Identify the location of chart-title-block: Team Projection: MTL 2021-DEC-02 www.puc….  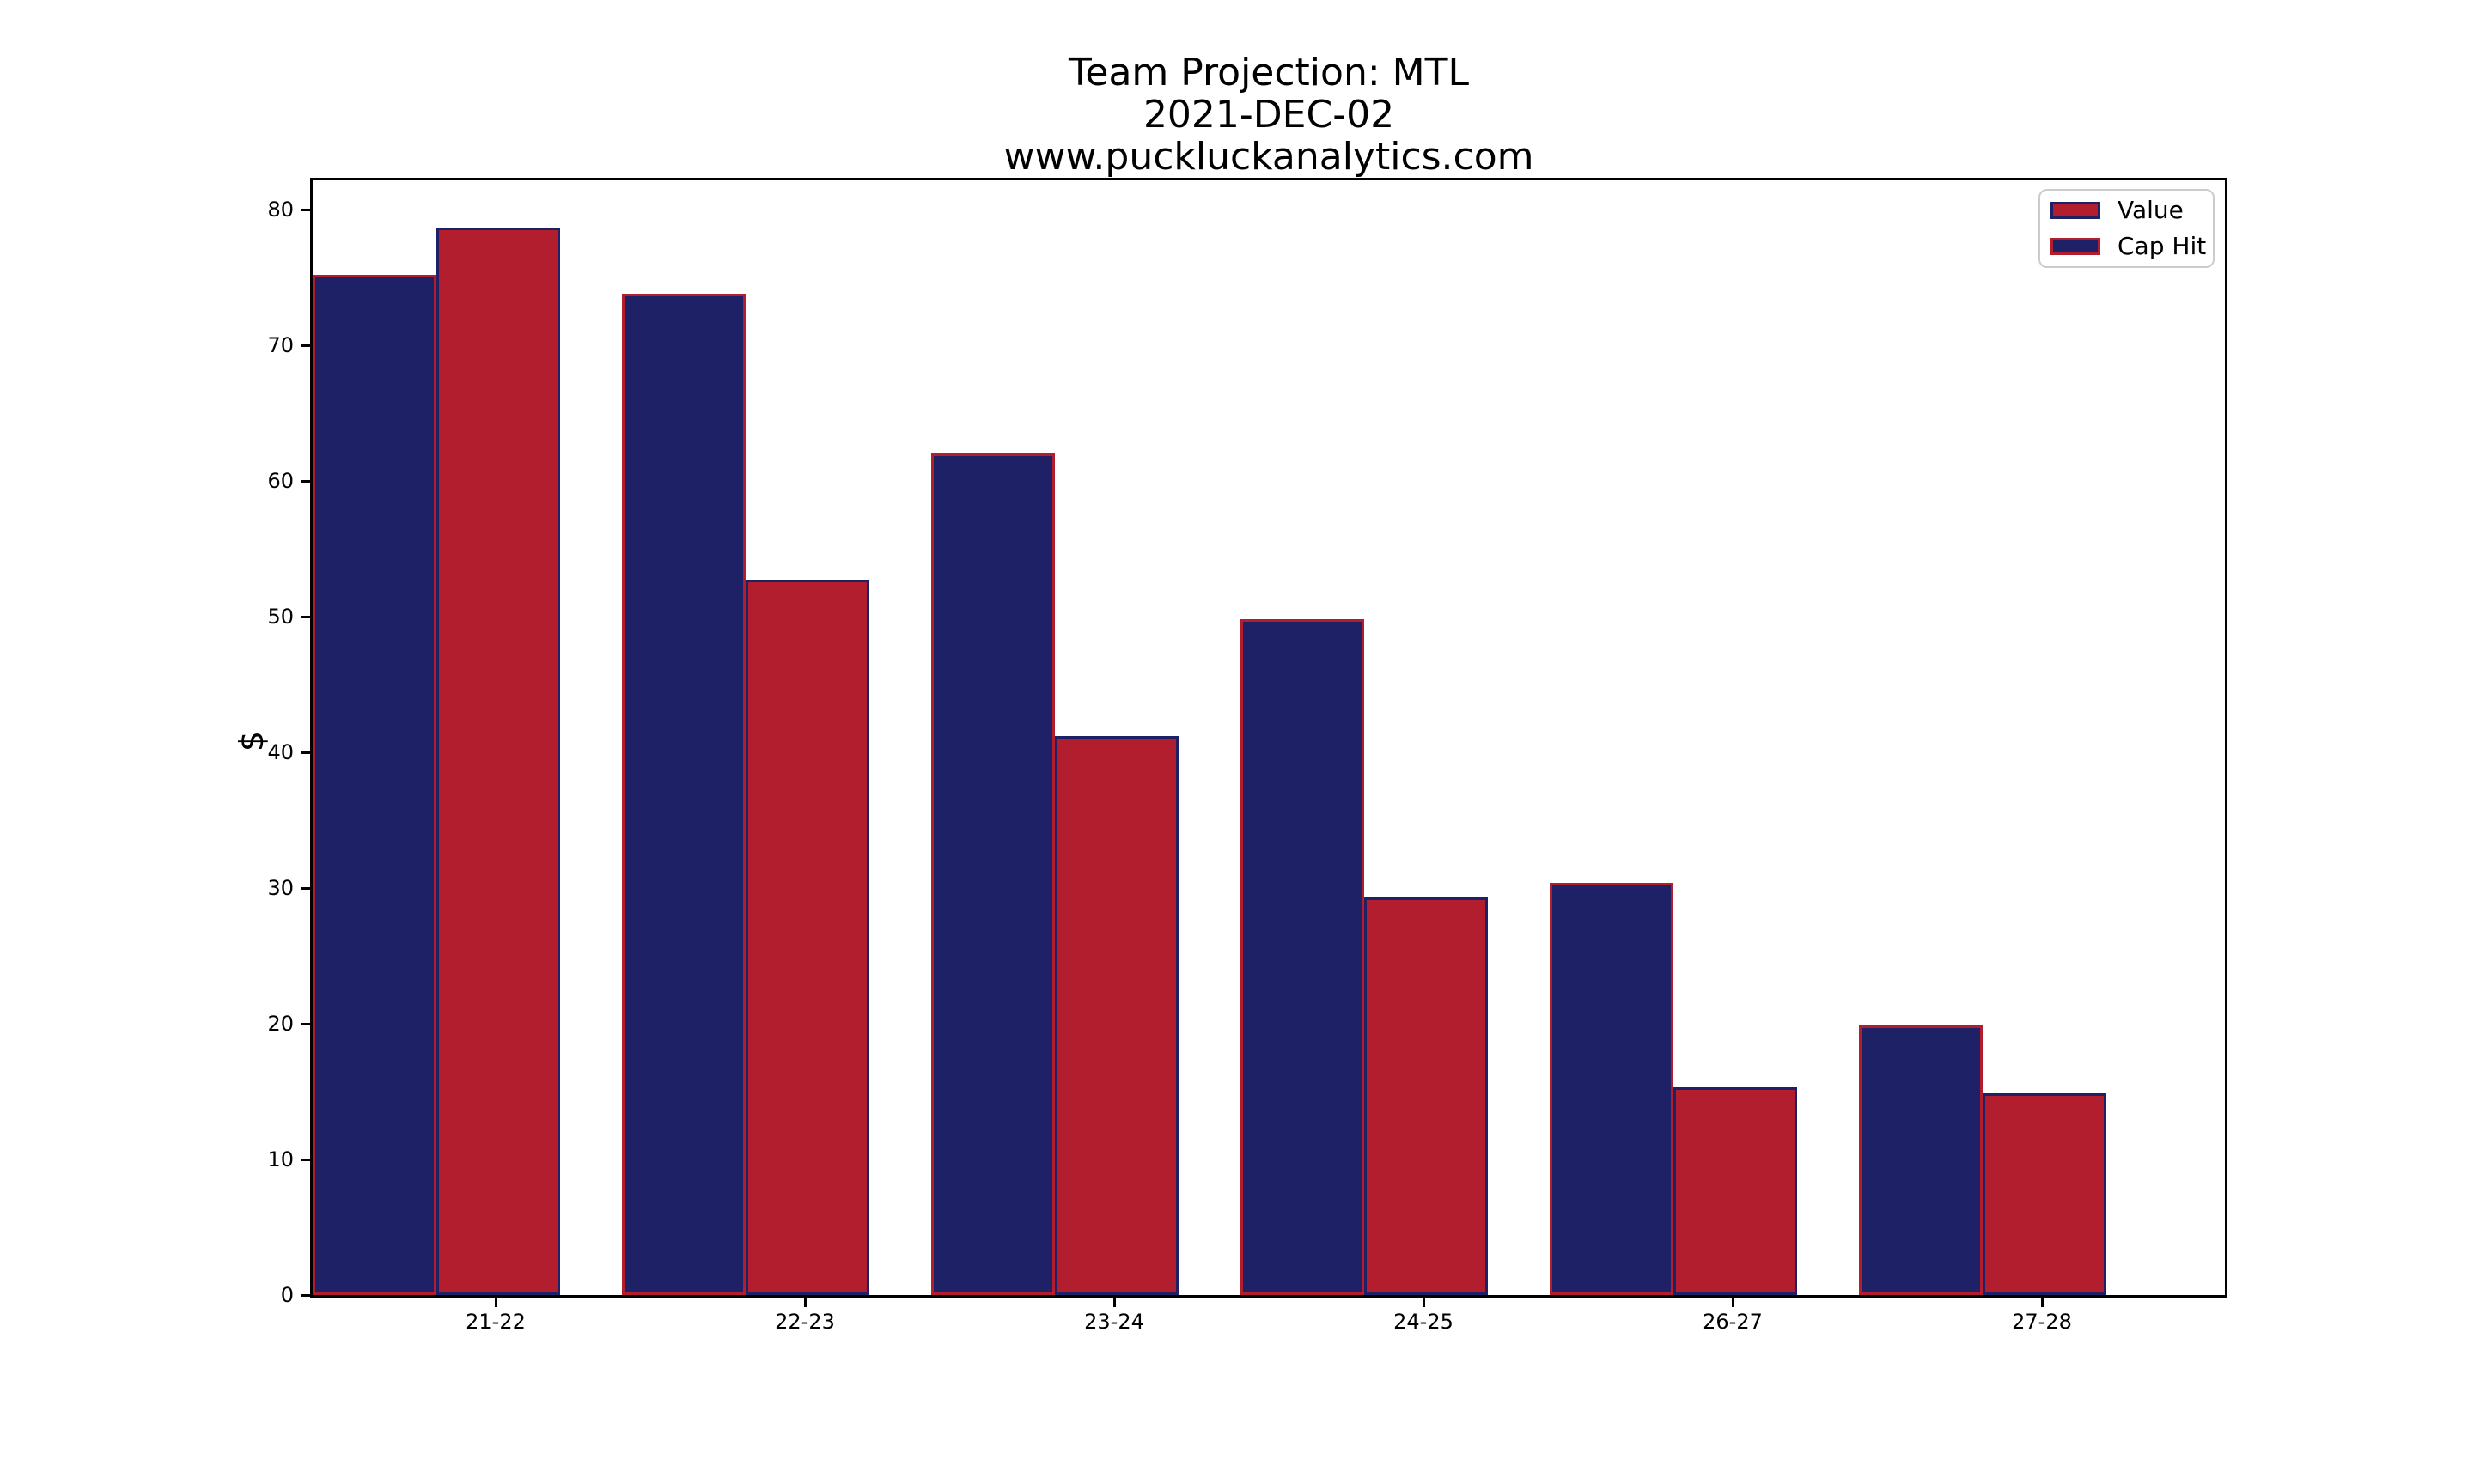
(1268, 115).